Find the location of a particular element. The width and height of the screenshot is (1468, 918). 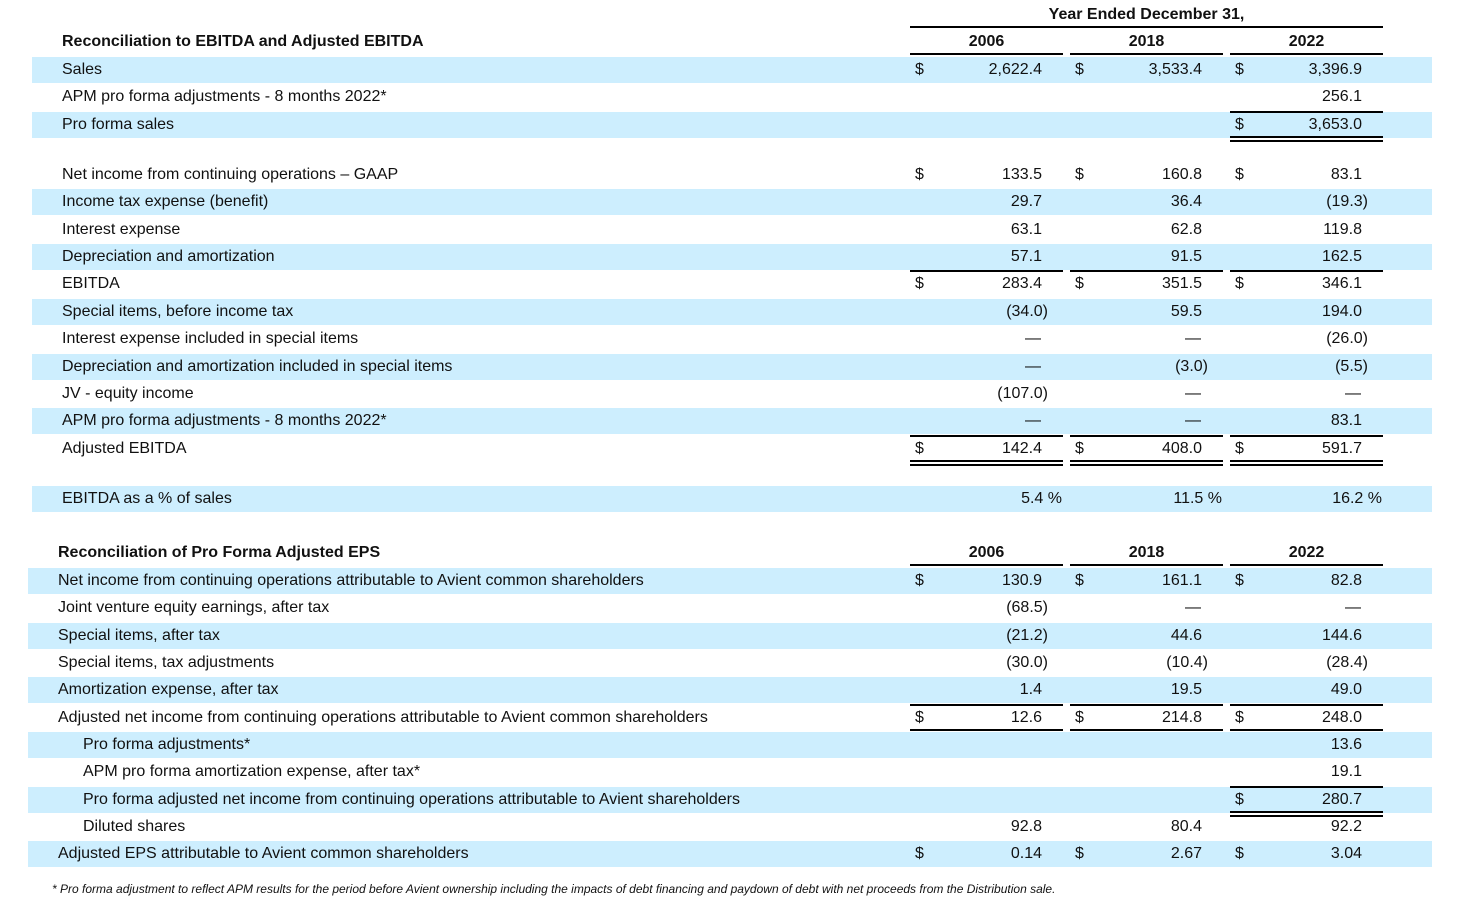

cell-value: 162.5 is located at coordinates (1341, 256).